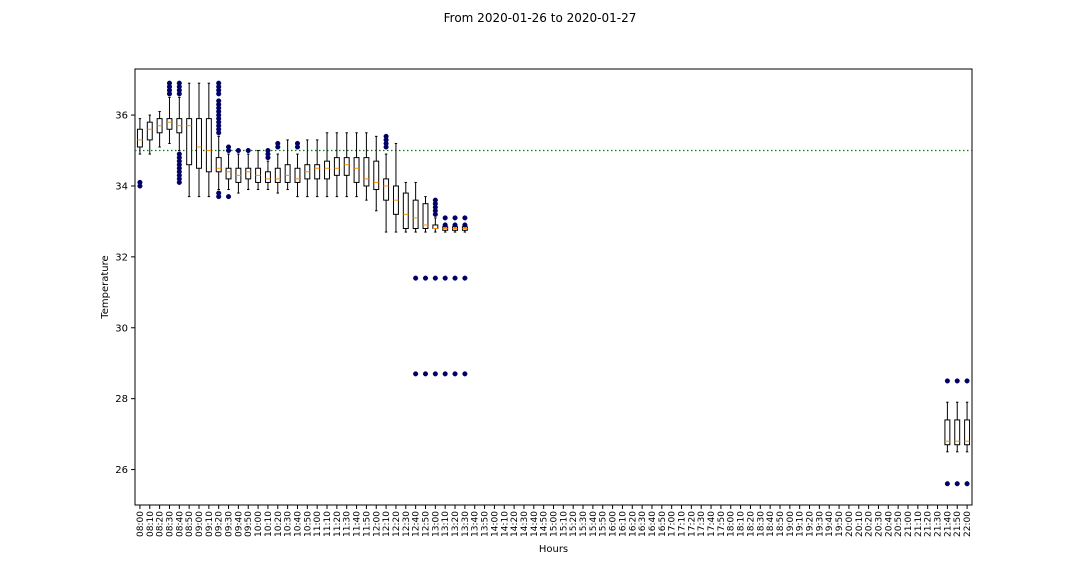  What do you see at coordinates (968, 524) in the screenshot?
I see `x-tick-label: 22:00` at bounding box center [968, 524].